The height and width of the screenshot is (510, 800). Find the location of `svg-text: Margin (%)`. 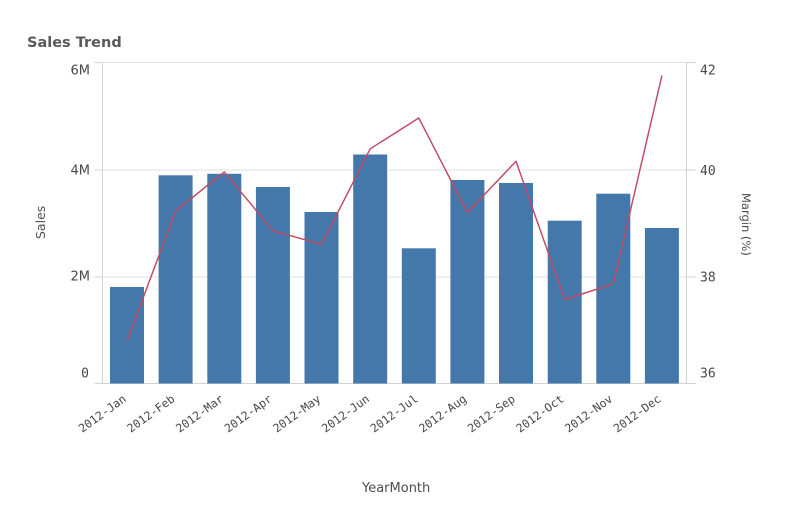

svg-text: Margin (%) is located at coordinates (746, 224).